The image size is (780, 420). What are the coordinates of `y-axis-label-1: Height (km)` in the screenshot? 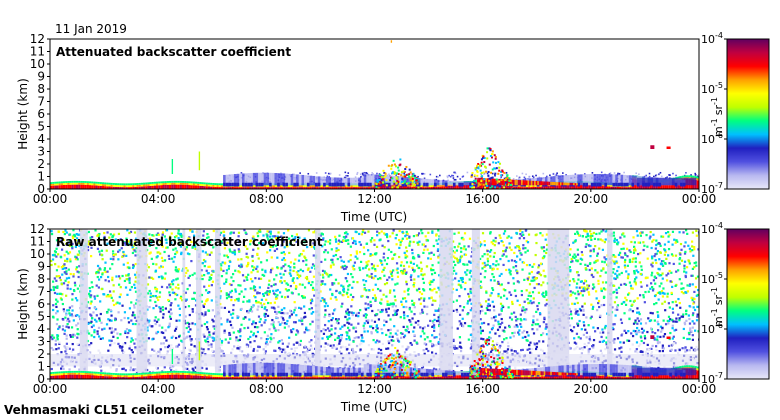 It's located at (23, 113).